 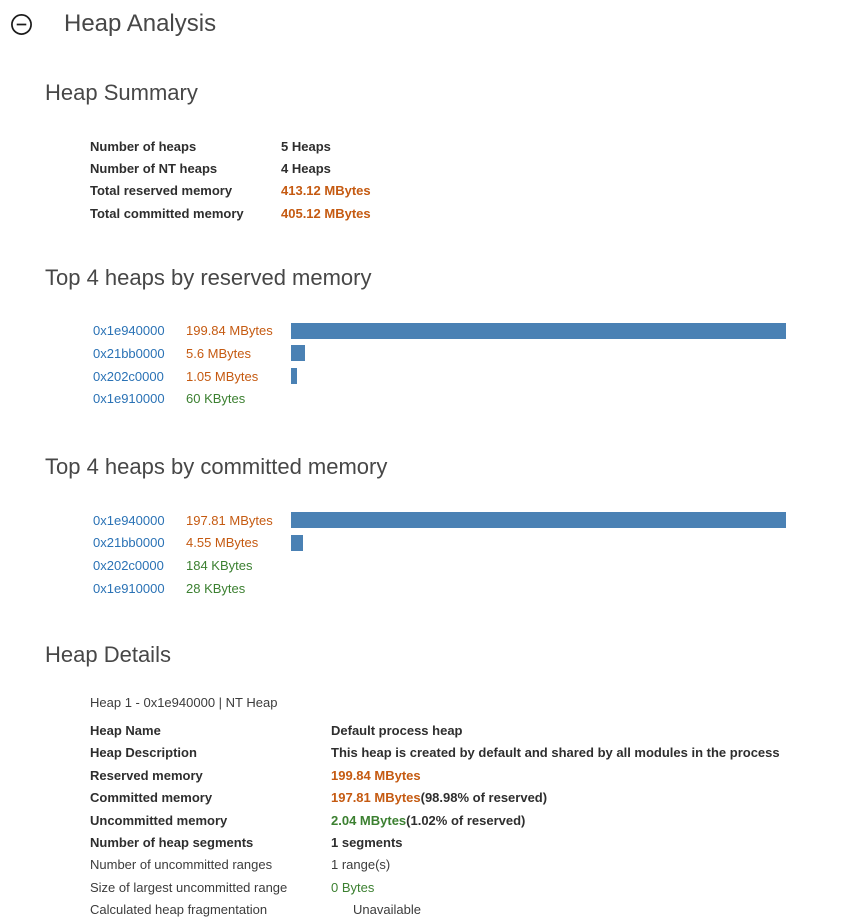 I want to click on heap-bar-row: 0x21bb0000 5.6 MBytes, so click(x=479, y=353).